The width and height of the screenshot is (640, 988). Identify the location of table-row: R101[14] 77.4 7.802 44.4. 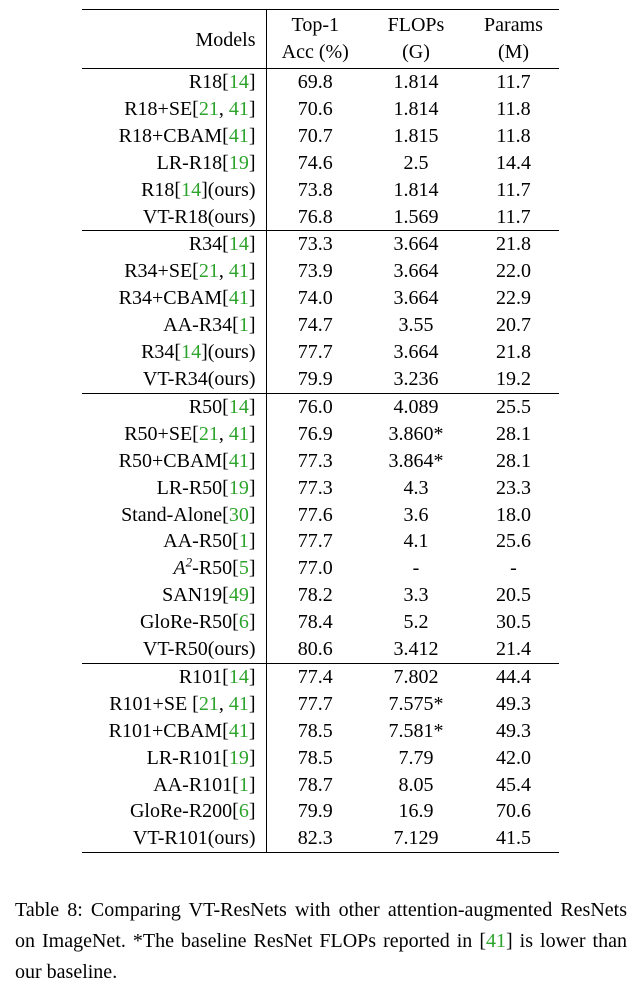
(320, 676).